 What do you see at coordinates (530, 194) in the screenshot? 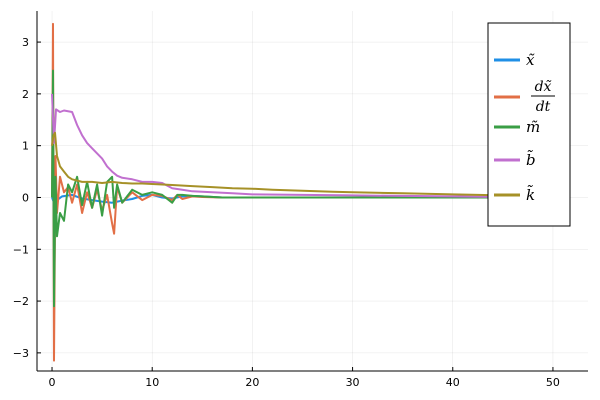
I see `legend-label-4: k̃` at bounding box center [530, 194].